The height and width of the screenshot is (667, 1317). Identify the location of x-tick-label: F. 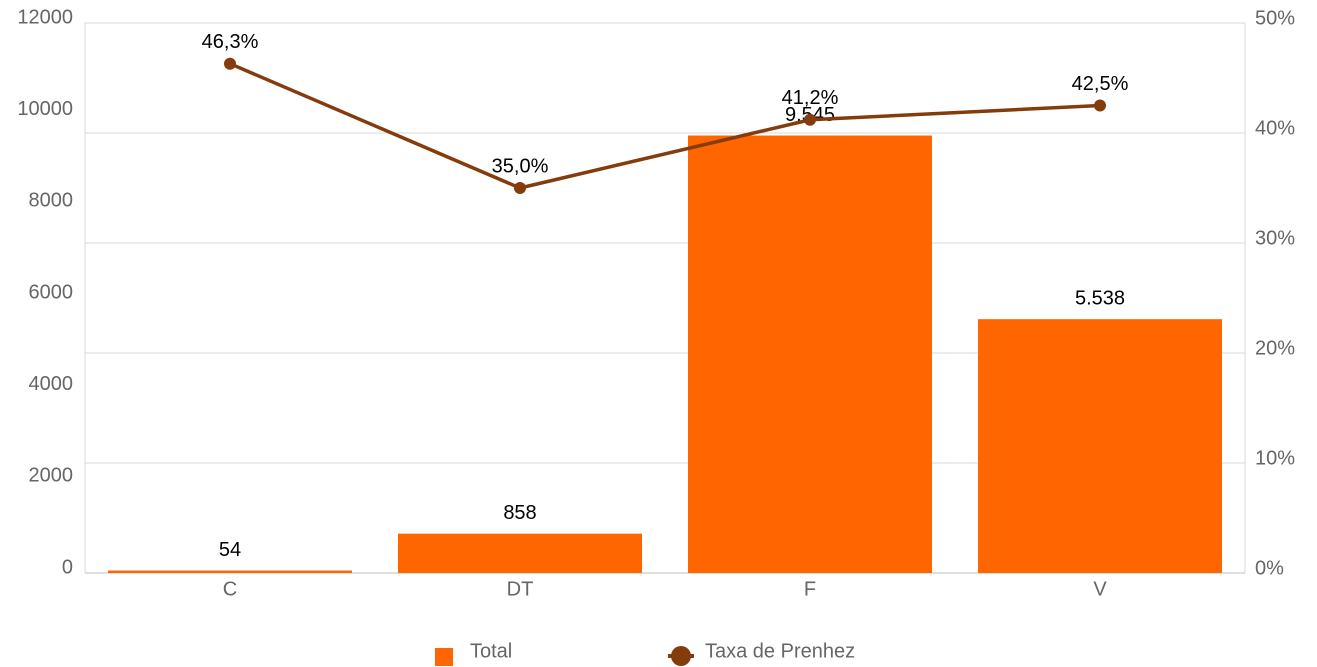
(810, 589).